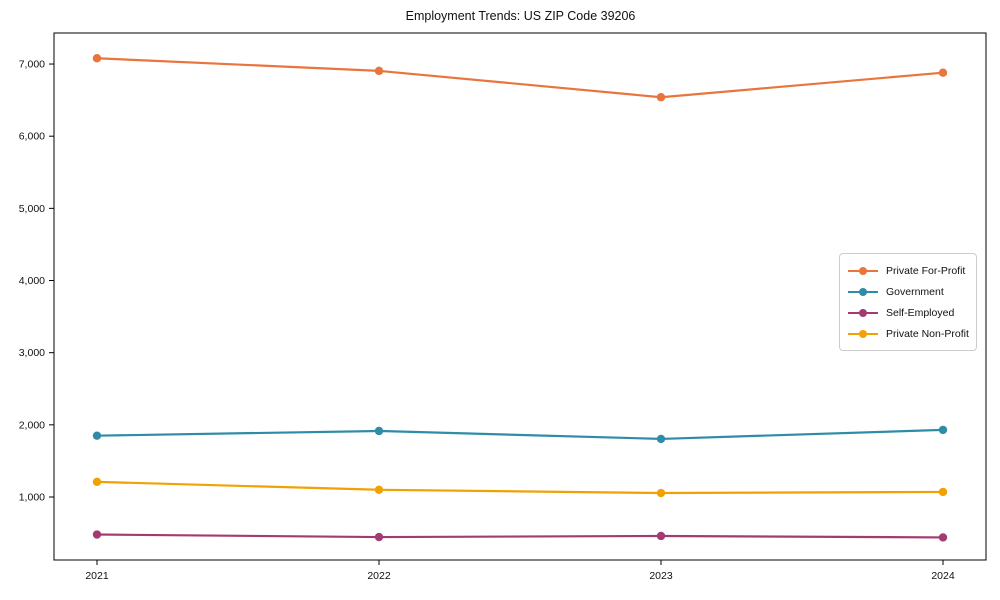 Image resolution: width=1000 pixels, height=600 pixels. What do you see at coordinates (943, 430) in the screenshot?
I see `data-point-government-2024` at bounding box center [943, 430].